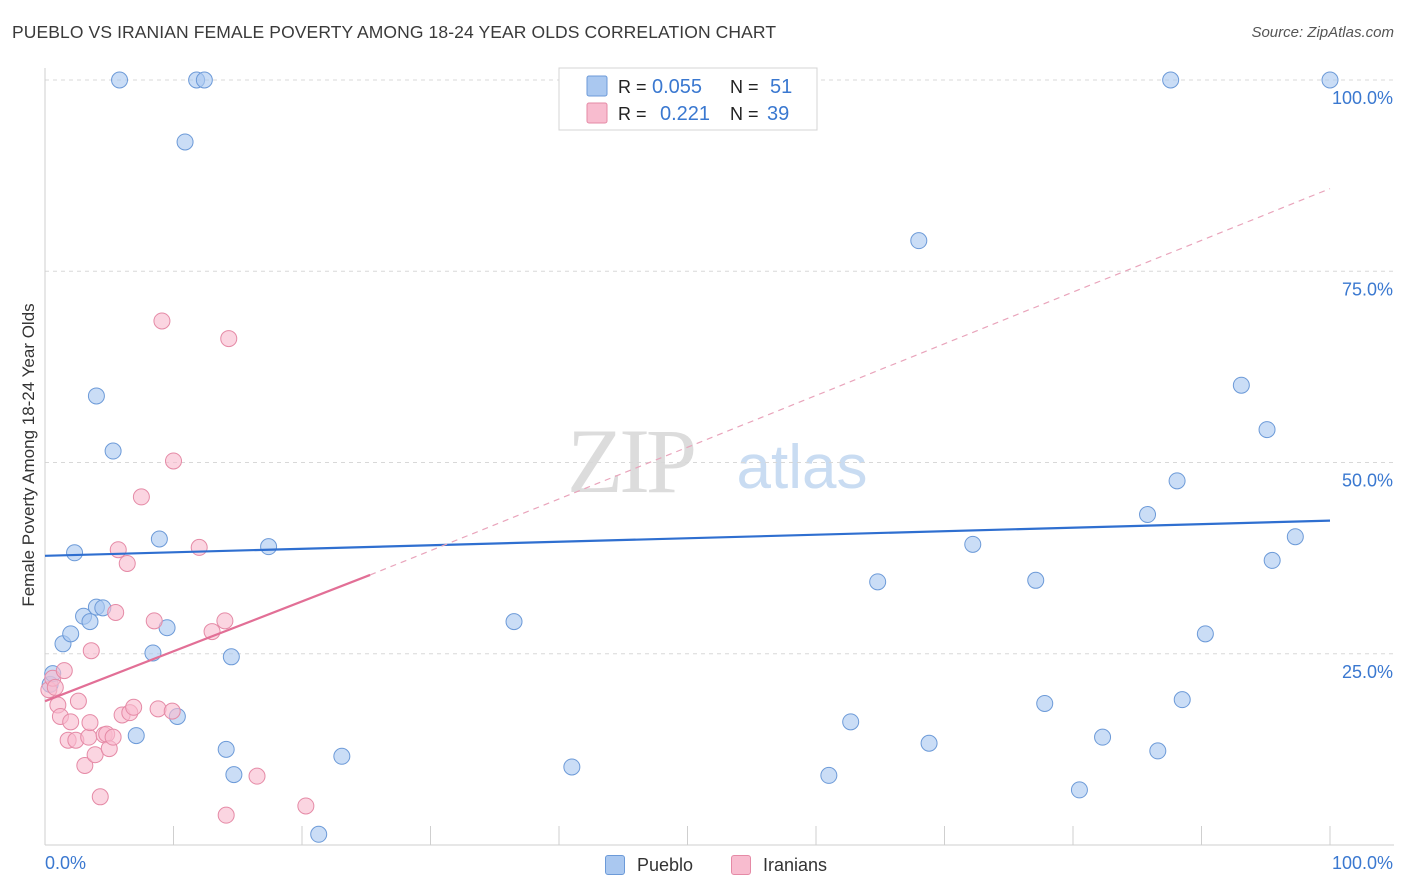  I want to click on legend-bottom: Pueblo Iranians, so click(703, 865).